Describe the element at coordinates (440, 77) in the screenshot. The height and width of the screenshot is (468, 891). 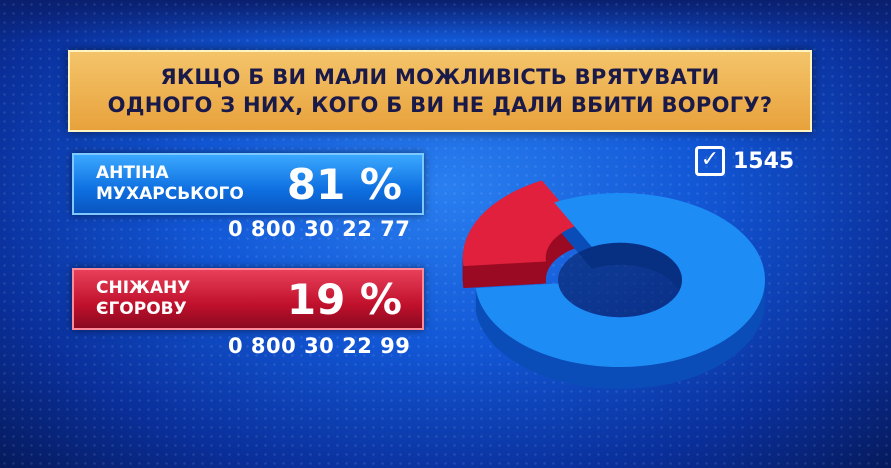
I see `question-line-1: ЯКЩО Б ВИ МАЛИ МОЖЛИВІСТЬ ВРЯТУВАТИ` at that location.